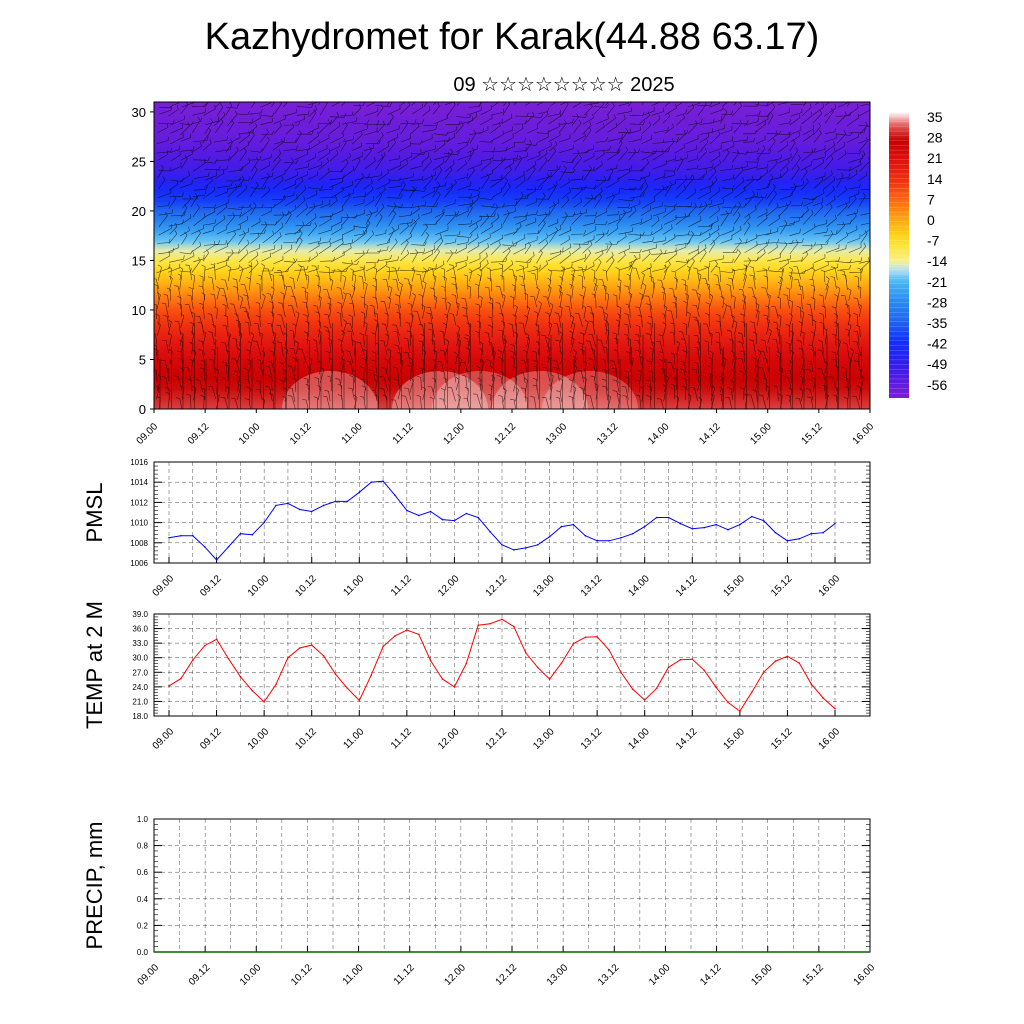 This screenshot has height=1024, width=1024. Describe the element at coordinates (143, 899) in the screenshot. I see `y-tick-label: 0.4` at that location.